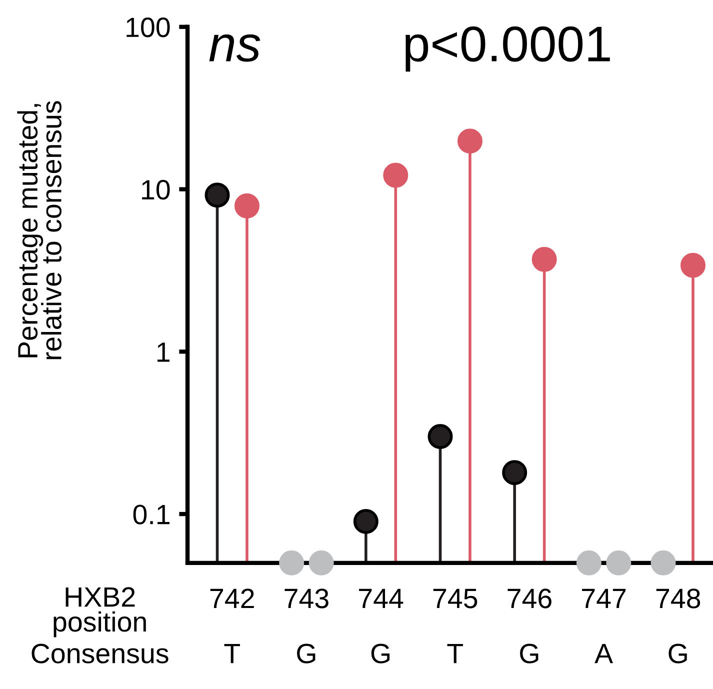 The height and width of the screenshot is (689, 713). What do you see at coordinates (234, 48) in the screenshot?
I see `annotation: ns` at bounding box center [234, 48].